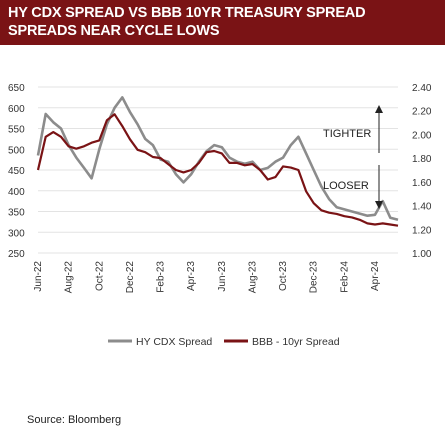 This screenshot has width=445, height=434. What do you see at coordinates (344, 277) in the screenshot?
I see `x-tick-label: Feb-24` at bounding box center [344, 277].